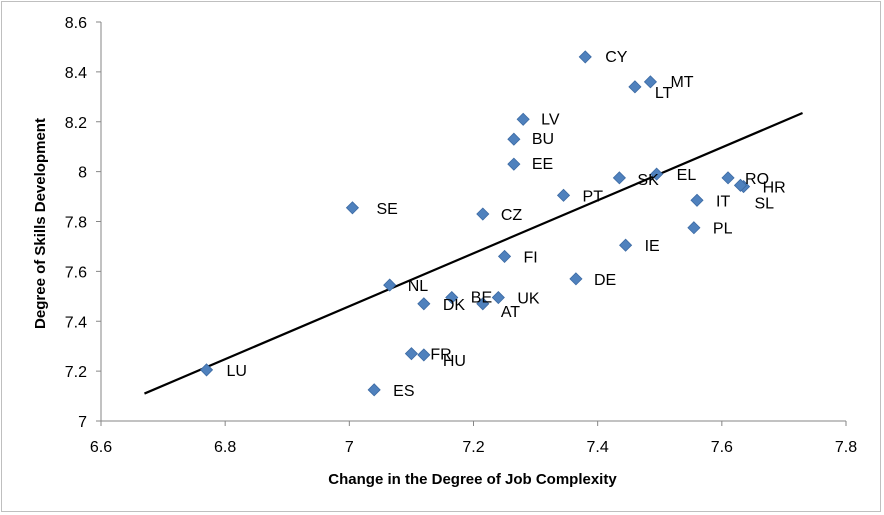 Image resolution: width=884 pixels, height=515 pixels. What do you see at coordinates (664, 93) in the screenshot?
I see `data-label-lt: LT` at bounding box center [664, 93].